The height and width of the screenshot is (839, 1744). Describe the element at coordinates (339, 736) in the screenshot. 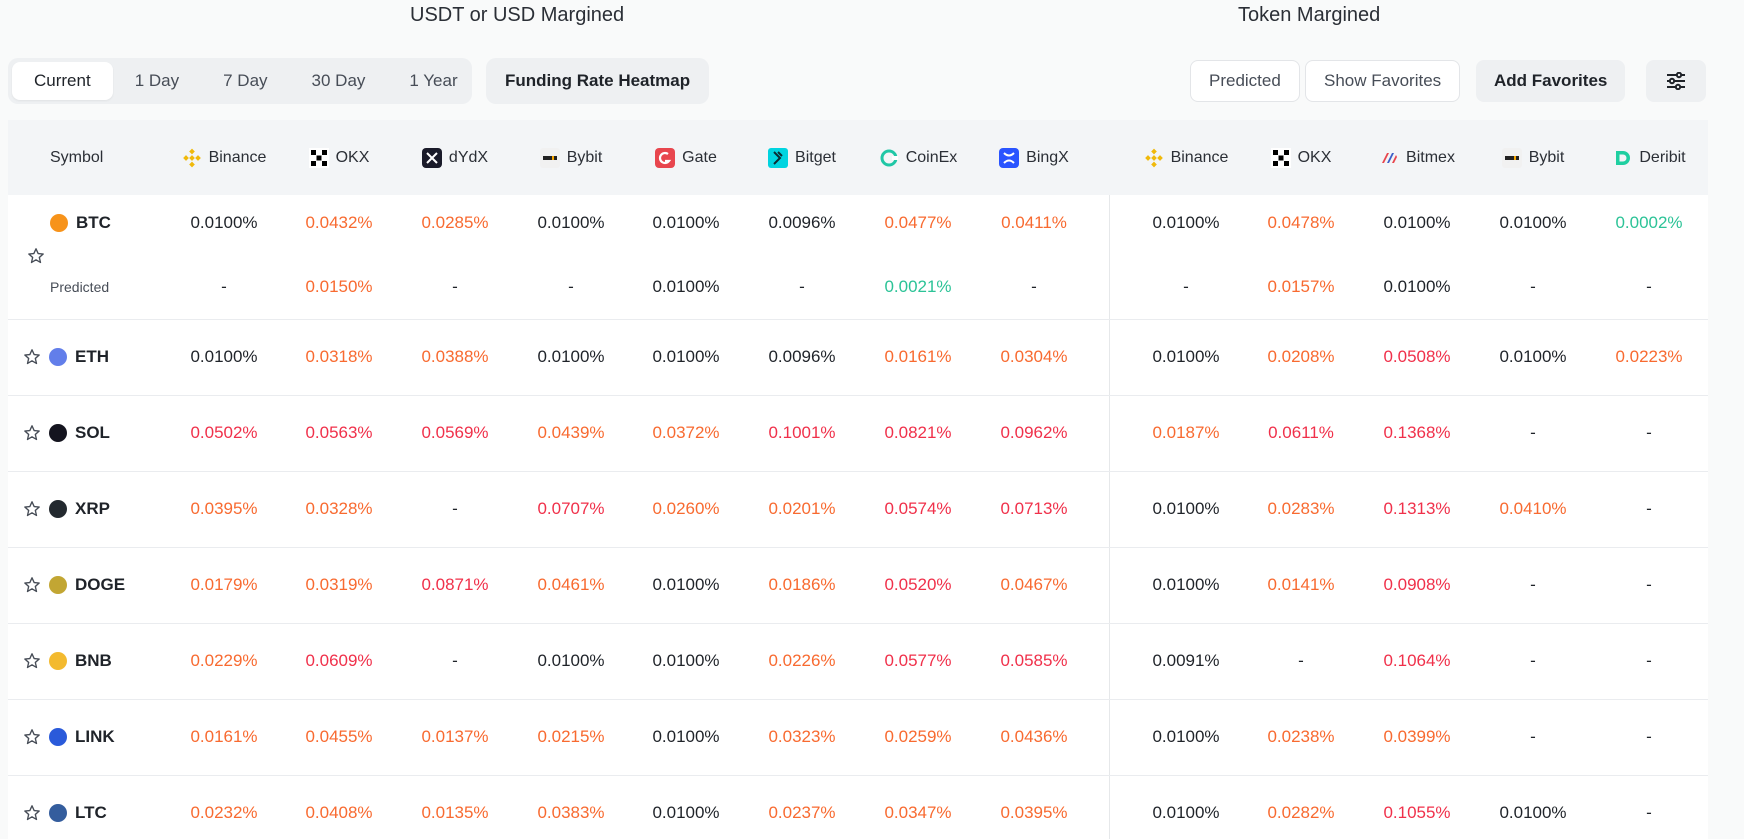

I see `rate-cell: 0.0455%` at that location.